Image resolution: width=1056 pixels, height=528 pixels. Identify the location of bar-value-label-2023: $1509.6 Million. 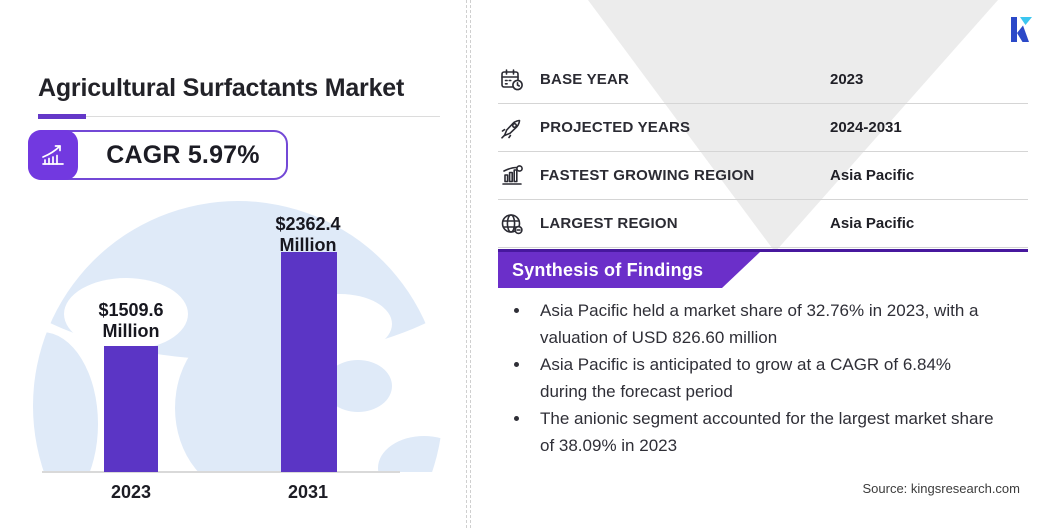
(131, 320).